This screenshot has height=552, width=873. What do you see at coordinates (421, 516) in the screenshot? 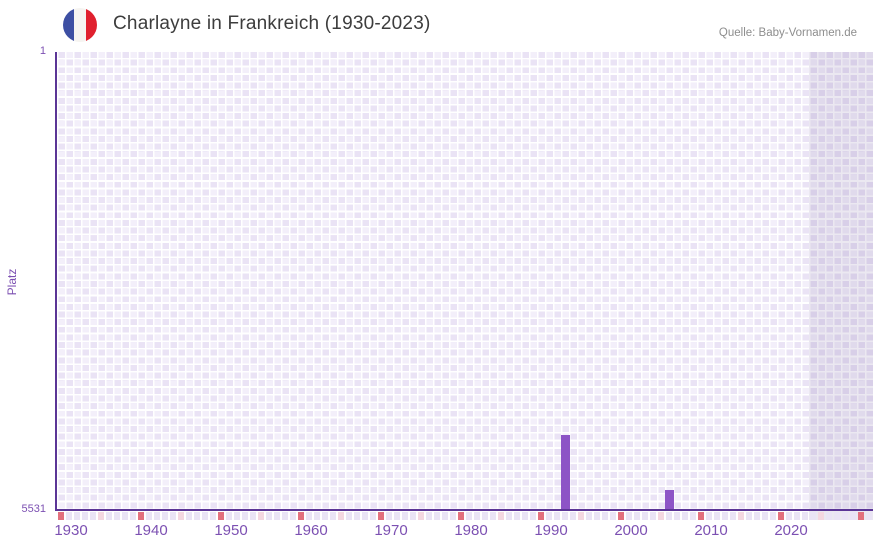
I see `strip-cell-1974` at bounding box center [421, 516].